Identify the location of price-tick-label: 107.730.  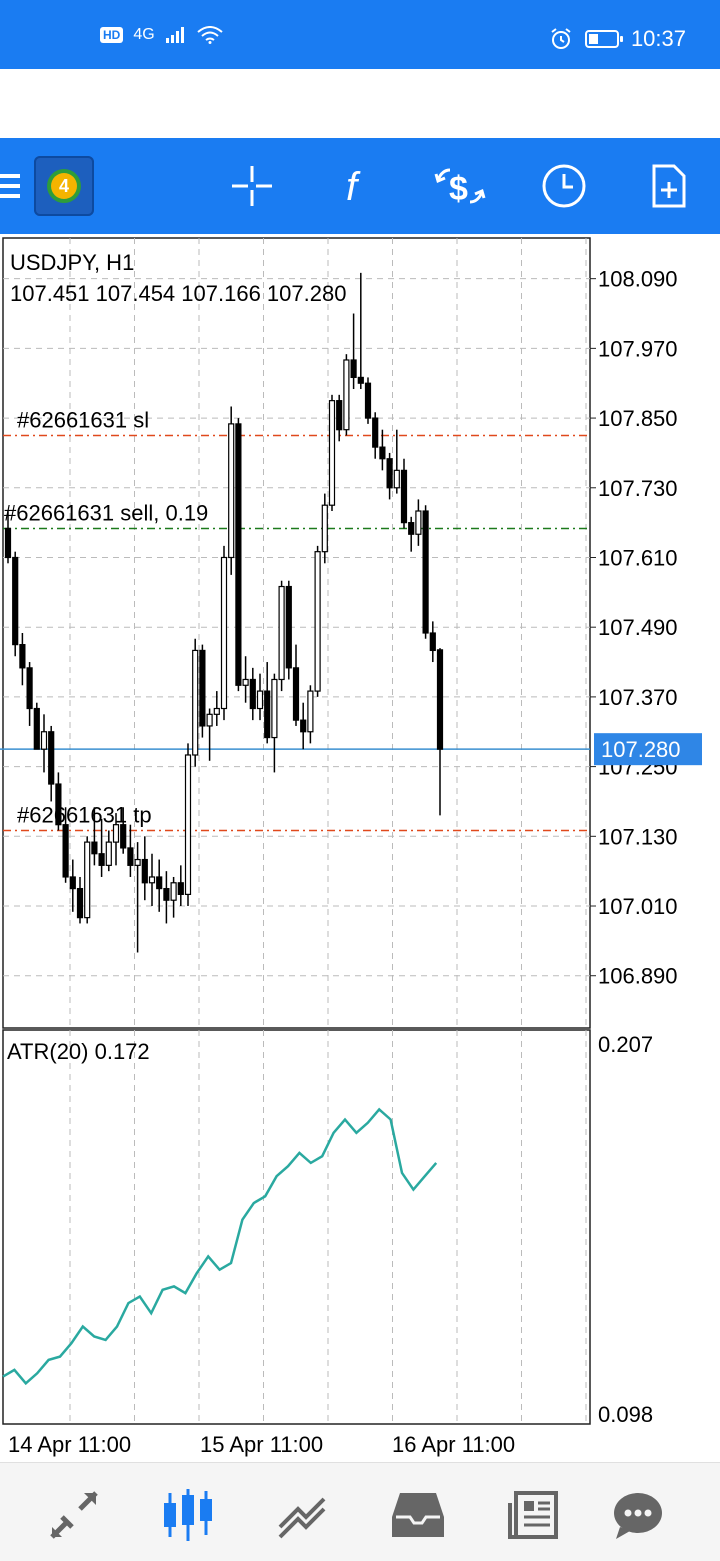
(638, 488).